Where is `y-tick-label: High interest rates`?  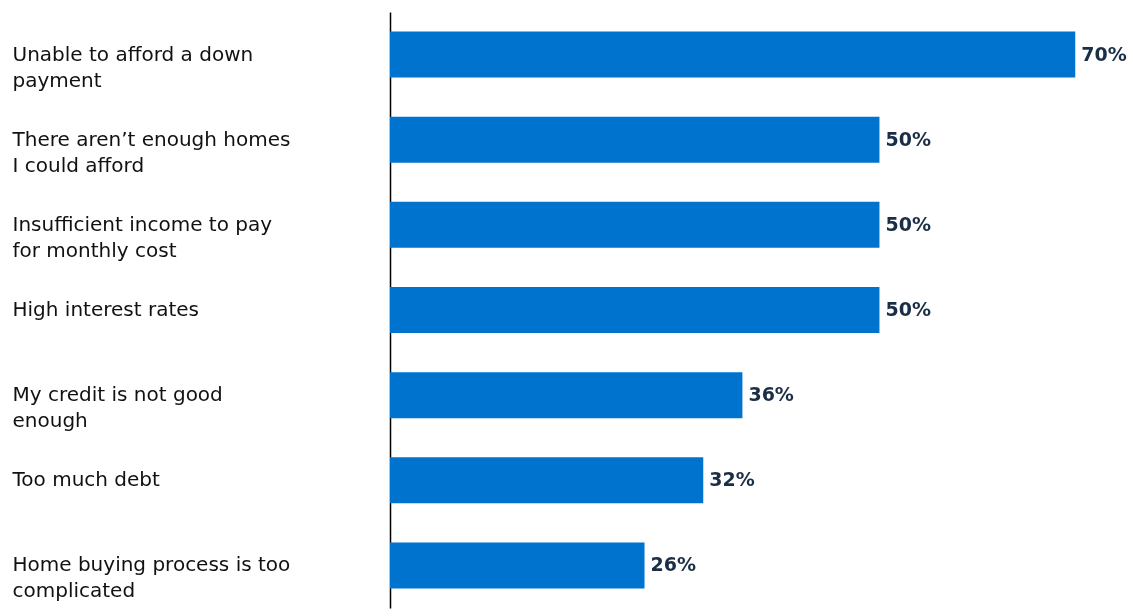 y-tick-label: High interest rates is located at coordinates (105, 309).